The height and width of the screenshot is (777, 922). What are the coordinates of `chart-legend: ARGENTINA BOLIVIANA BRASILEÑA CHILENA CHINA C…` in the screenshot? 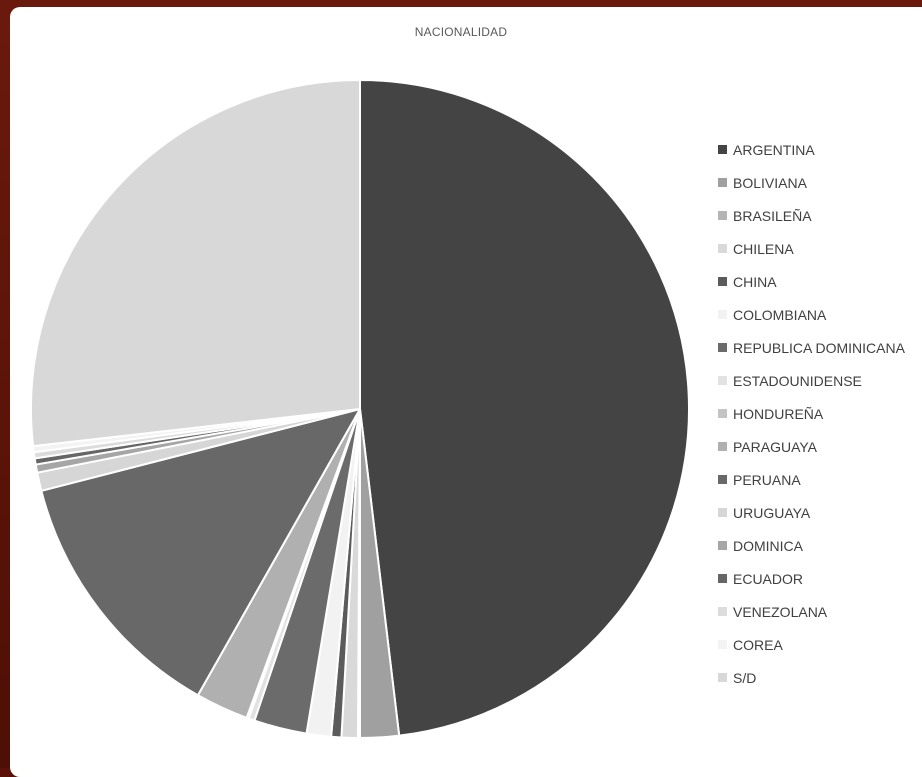 It's located at (811, 413).